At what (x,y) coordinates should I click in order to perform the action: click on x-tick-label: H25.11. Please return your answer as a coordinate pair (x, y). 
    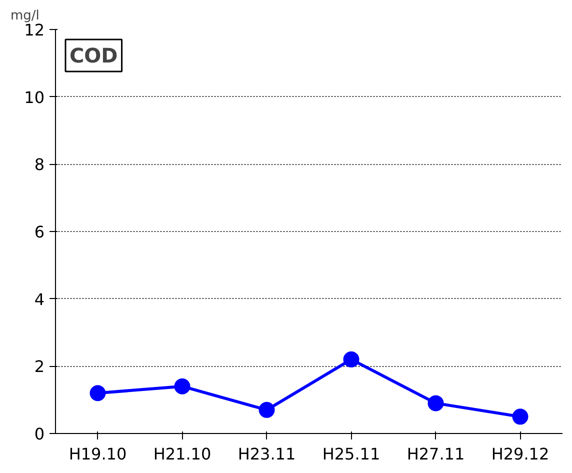
    Looking at the image, I should click on (351, 454).